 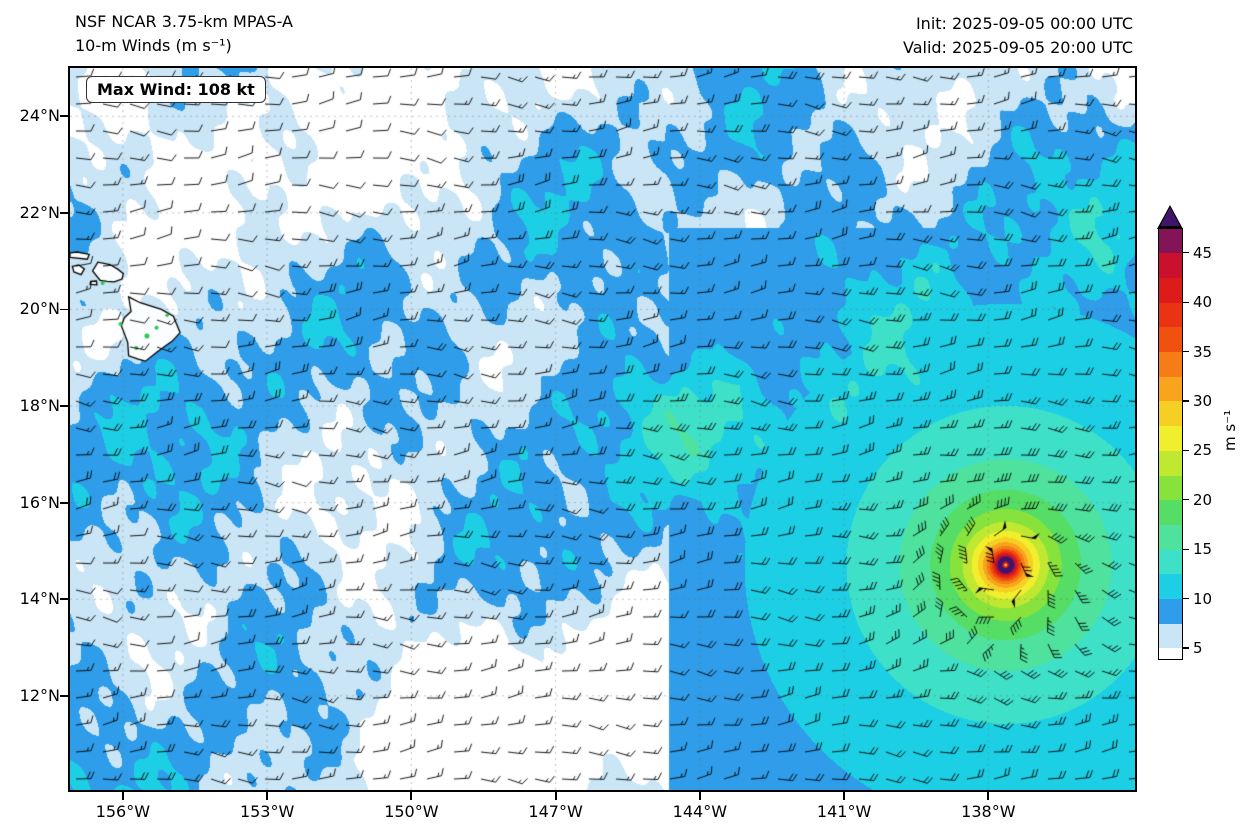 I want to click on colorbar-tick-label: 45, so click(x=1203, y=252).